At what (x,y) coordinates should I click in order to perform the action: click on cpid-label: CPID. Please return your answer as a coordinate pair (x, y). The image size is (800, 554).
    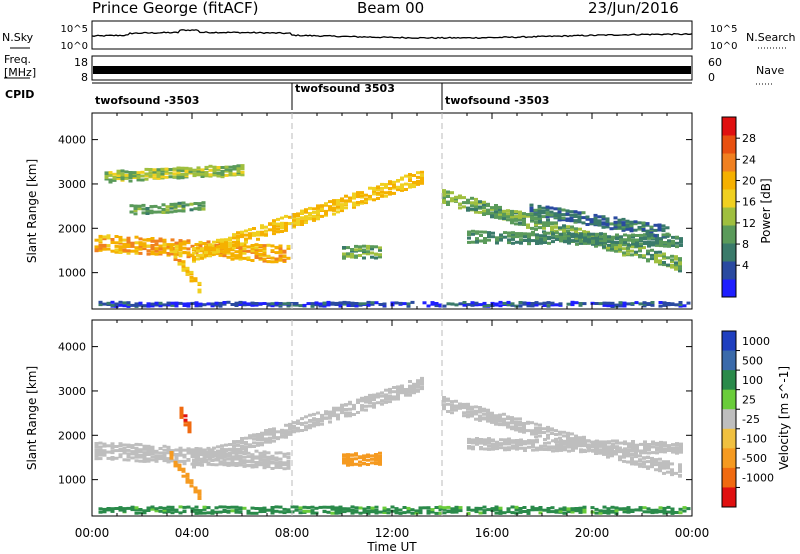
    Looking at the image, I should click on (19, 94).